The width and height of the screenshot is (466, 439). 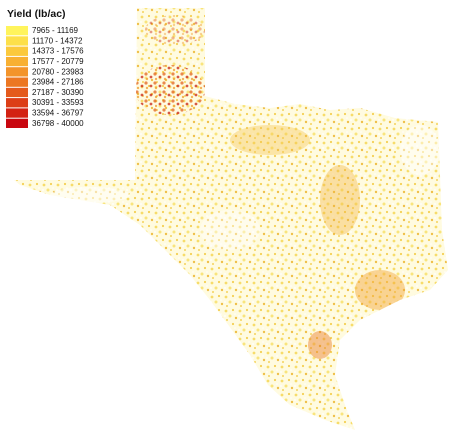 I want to click on legend-label: 14373 - 17576, so click(x=58, y=51).